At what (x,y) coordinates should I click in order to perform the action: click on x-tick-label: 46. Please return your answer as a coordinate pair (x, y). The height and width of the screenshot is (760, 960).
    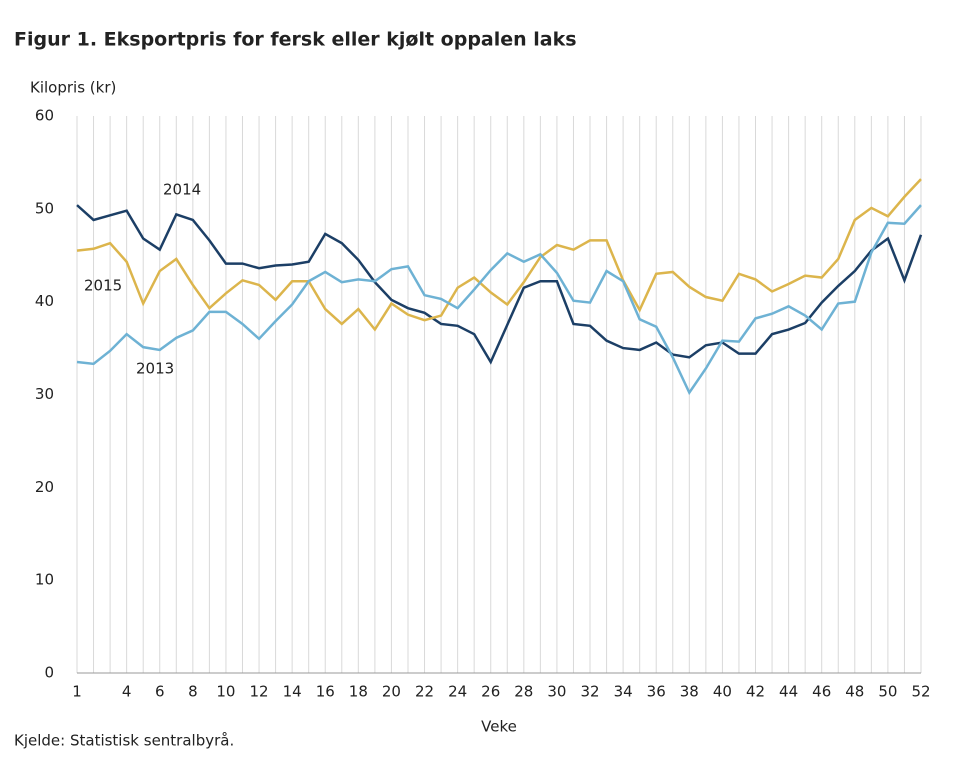
    Looking at the image, I should click on (821, 692).